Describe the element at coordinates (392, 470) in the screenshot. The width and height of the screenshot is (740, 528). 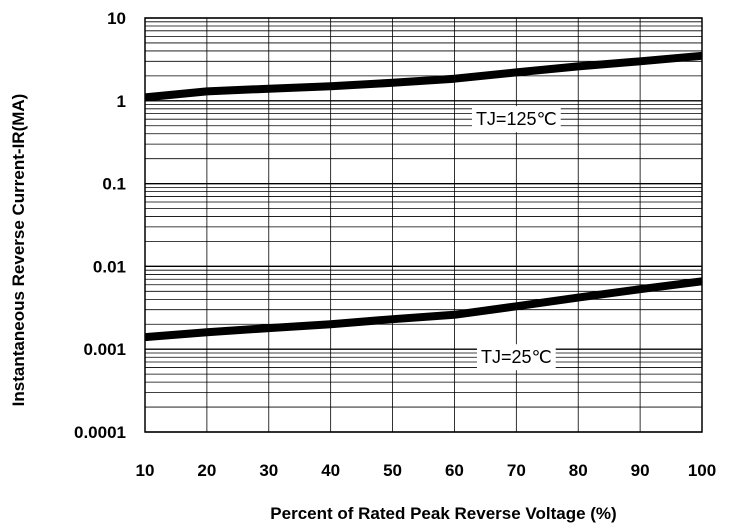
I see `x-tick-label: 50` at that location.